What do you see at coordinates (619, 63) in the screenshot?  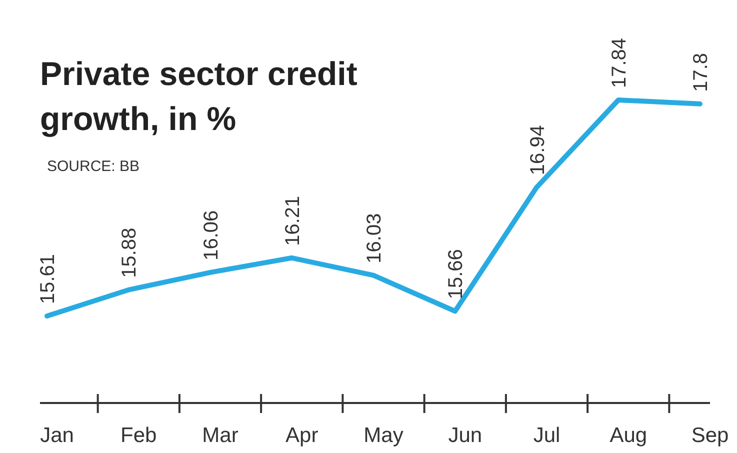 I see `data-label: 17.84` at bounding box center [619, 63].